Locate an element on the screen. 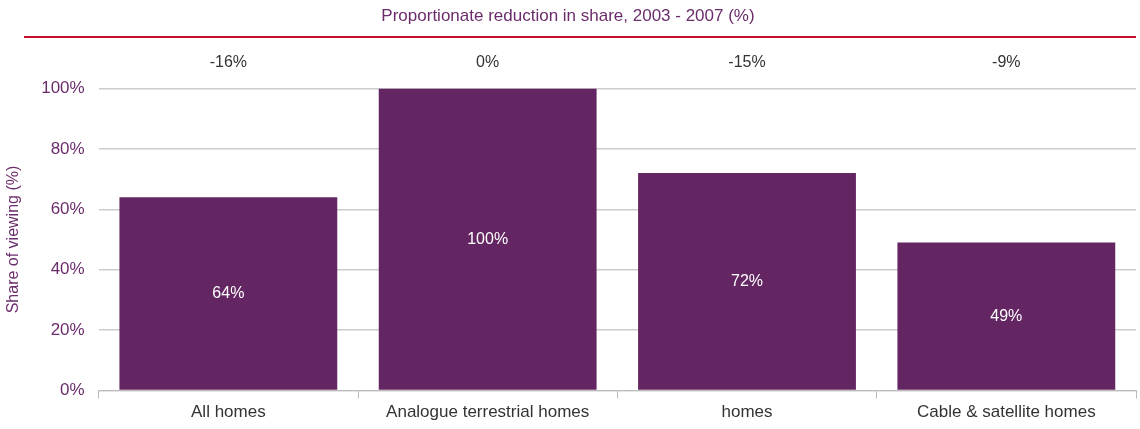  text: 0% is located at coordinates (488, 61).